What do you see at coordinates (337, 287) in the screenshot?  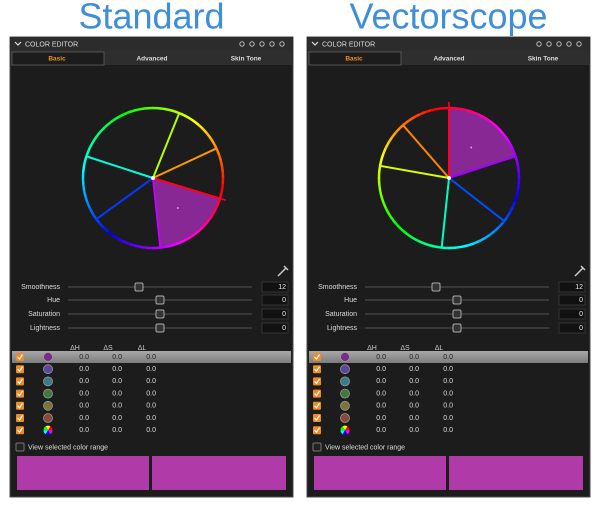 I see `slider-label: Smoothness` at bounding box center [337, 287].